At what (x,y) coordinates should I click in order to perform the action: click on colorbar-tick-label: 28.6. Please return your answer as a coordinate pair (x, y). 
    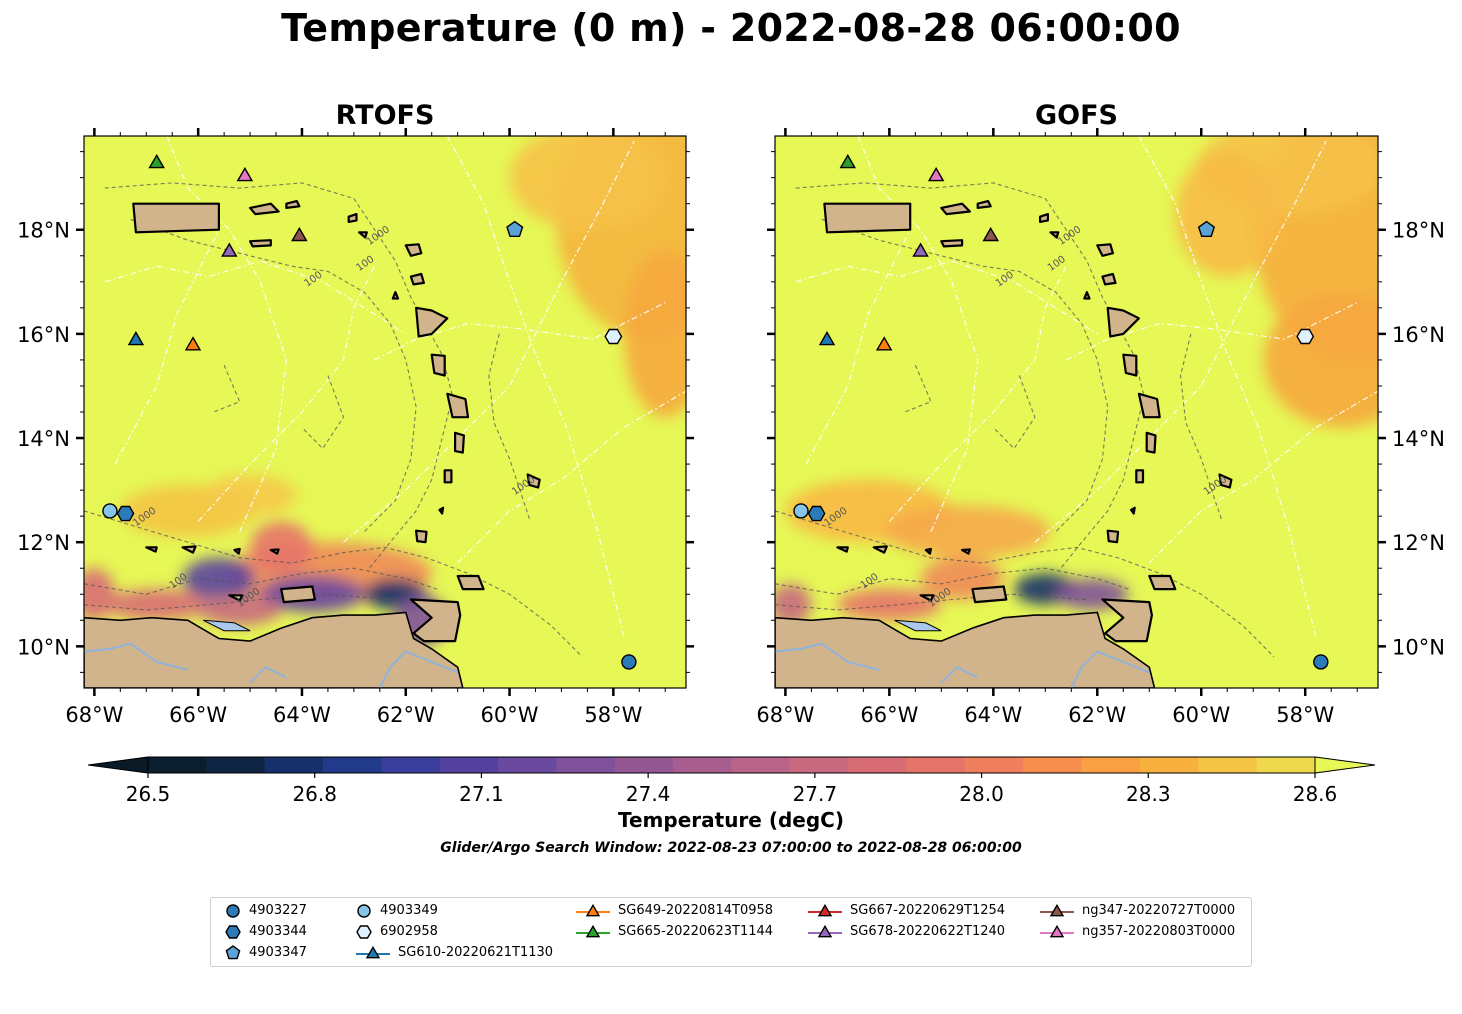
    Looking at the image, I should click on (1315, 794).